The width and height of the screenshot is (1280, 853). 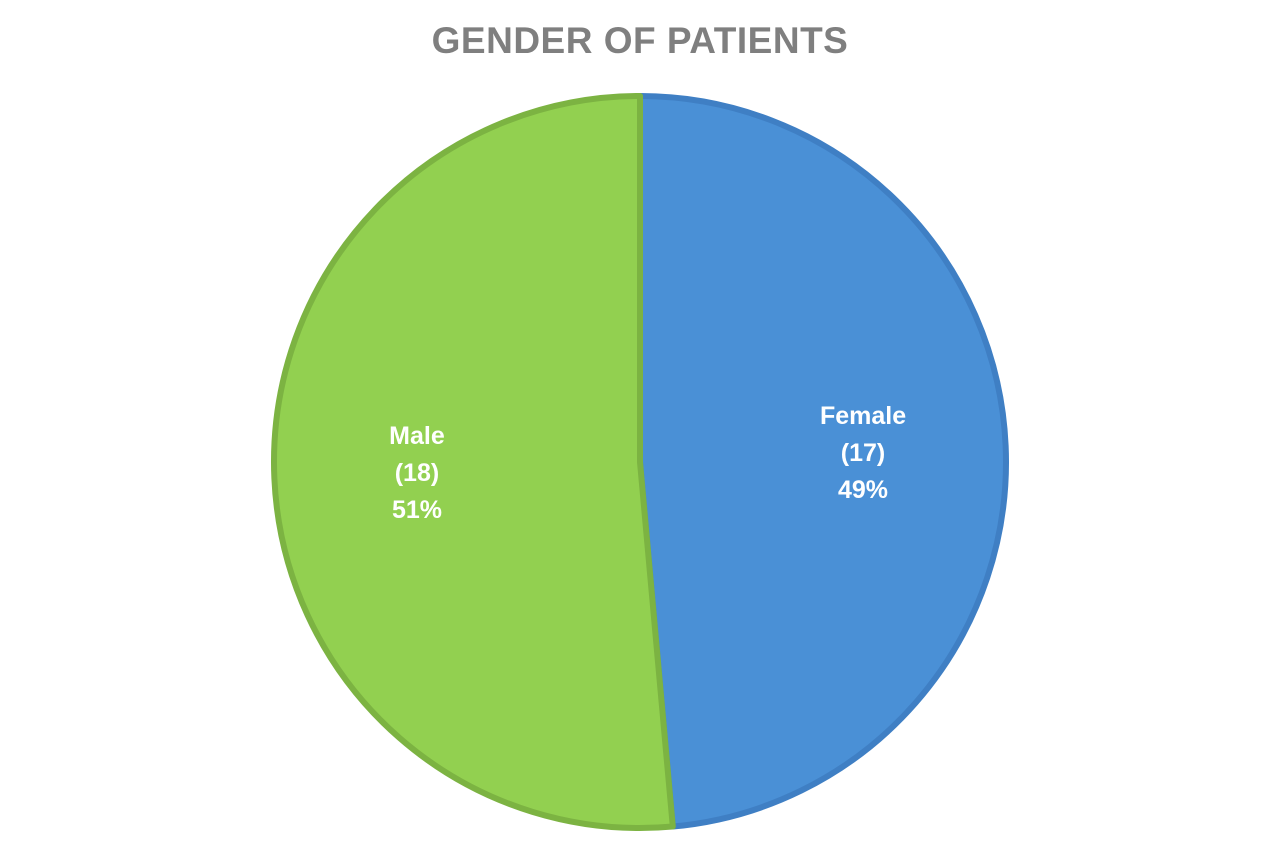 What do you see at coordinates (863, 490) in the screenshot?
I see `slice-label-percent-female: 49%` at bounding box center [863, 490].